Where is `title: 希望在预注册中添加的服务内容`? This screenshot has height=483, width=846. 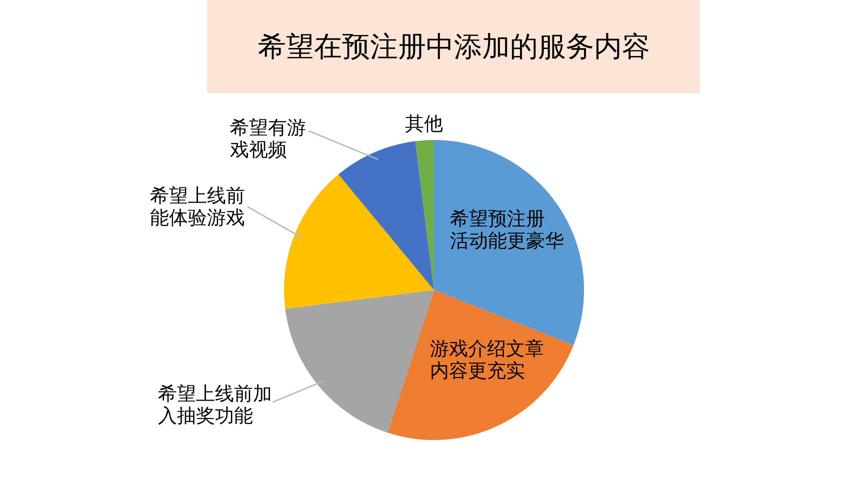 title: 希望在预注册中添加的服务内容 is located at coordinates (454, 46).